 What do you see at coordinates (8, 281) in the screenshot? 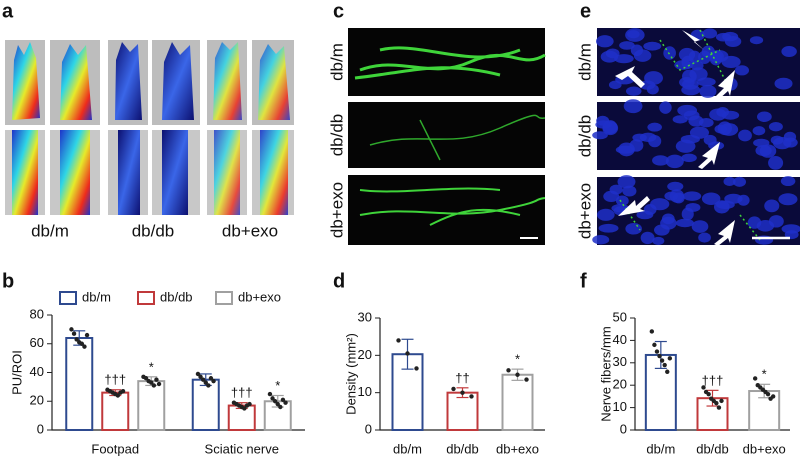
I see `panel-letter: b` at bounding box center [8, 281].